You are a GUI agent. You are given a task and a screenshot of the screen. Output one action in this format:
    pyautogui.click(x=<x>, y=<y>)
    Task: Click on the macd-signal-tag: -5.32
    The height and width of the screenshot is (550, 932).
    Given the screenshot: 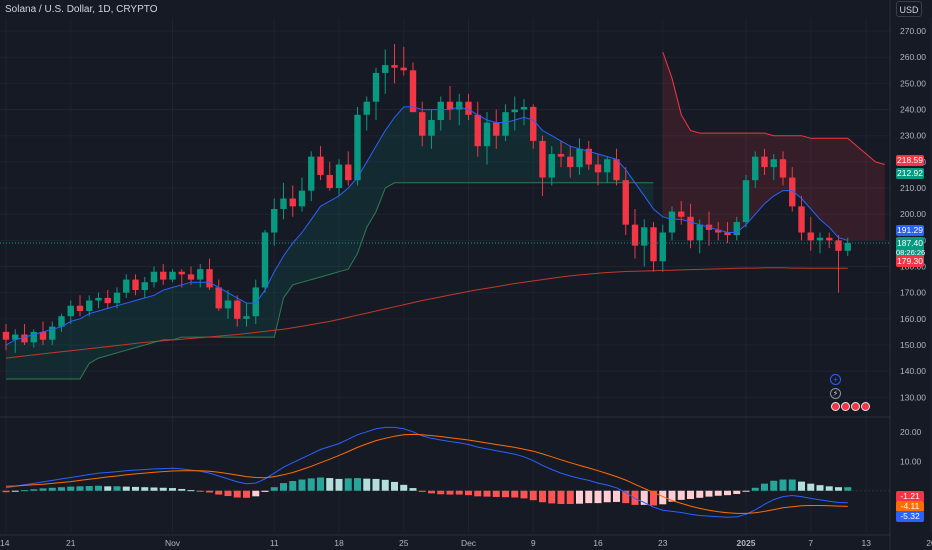 What is the action you would take?
    pyautogui.click(x=910, y=516)
    